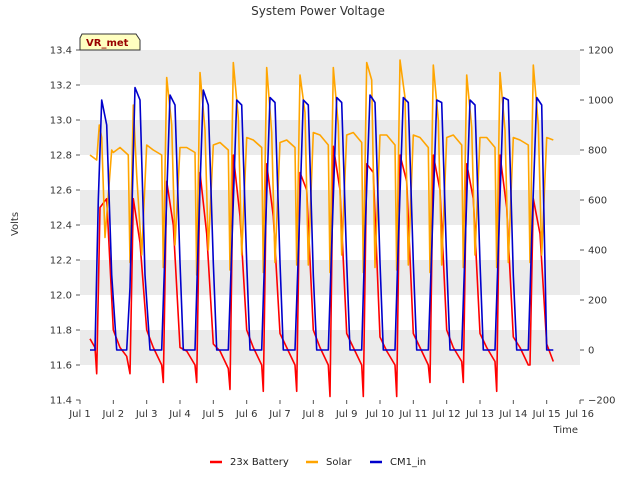 This screenshot has width=640, height=480. Describe the element at coordinates (146, 414) in the screenshot. I see `x-tick-label: Jul 3` at that location.